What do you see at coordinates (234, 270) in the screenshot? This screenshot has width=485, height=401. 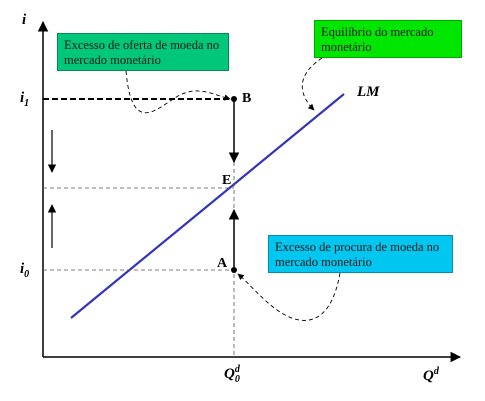 I see `point-a-dot` at bounding box center [234, 270].